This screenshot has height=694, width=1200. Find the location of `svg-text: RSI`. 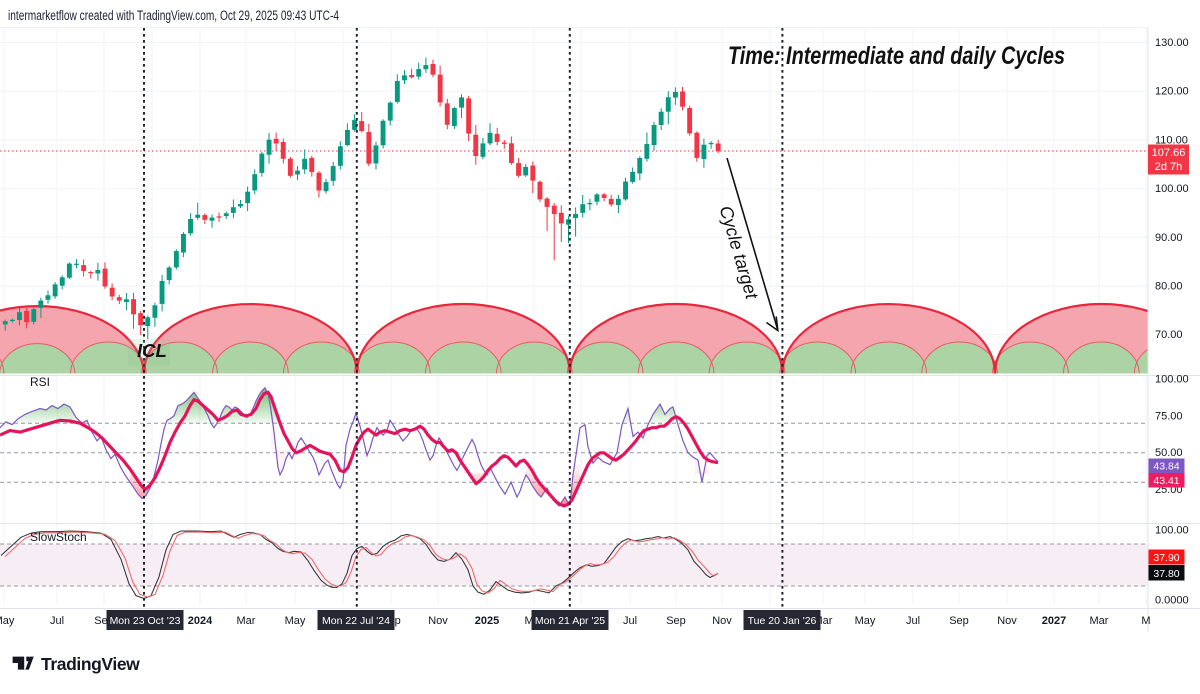

svg-text: RSI is located at coordinates (40, 382).